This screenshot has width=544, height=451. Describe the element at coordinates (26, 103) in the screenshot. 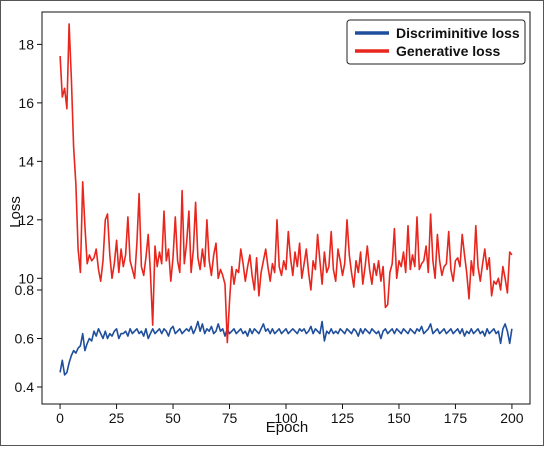

I see `y-tick-label: 16` at that location.